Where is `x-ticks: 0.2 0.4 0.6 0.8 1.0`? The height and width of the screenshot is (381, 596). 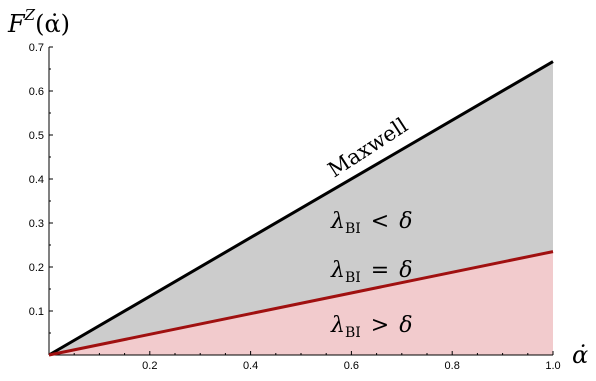 x-ticks: 0.2 0.4 0.6 0.8 1.0 is located at coordinates (317, 361).